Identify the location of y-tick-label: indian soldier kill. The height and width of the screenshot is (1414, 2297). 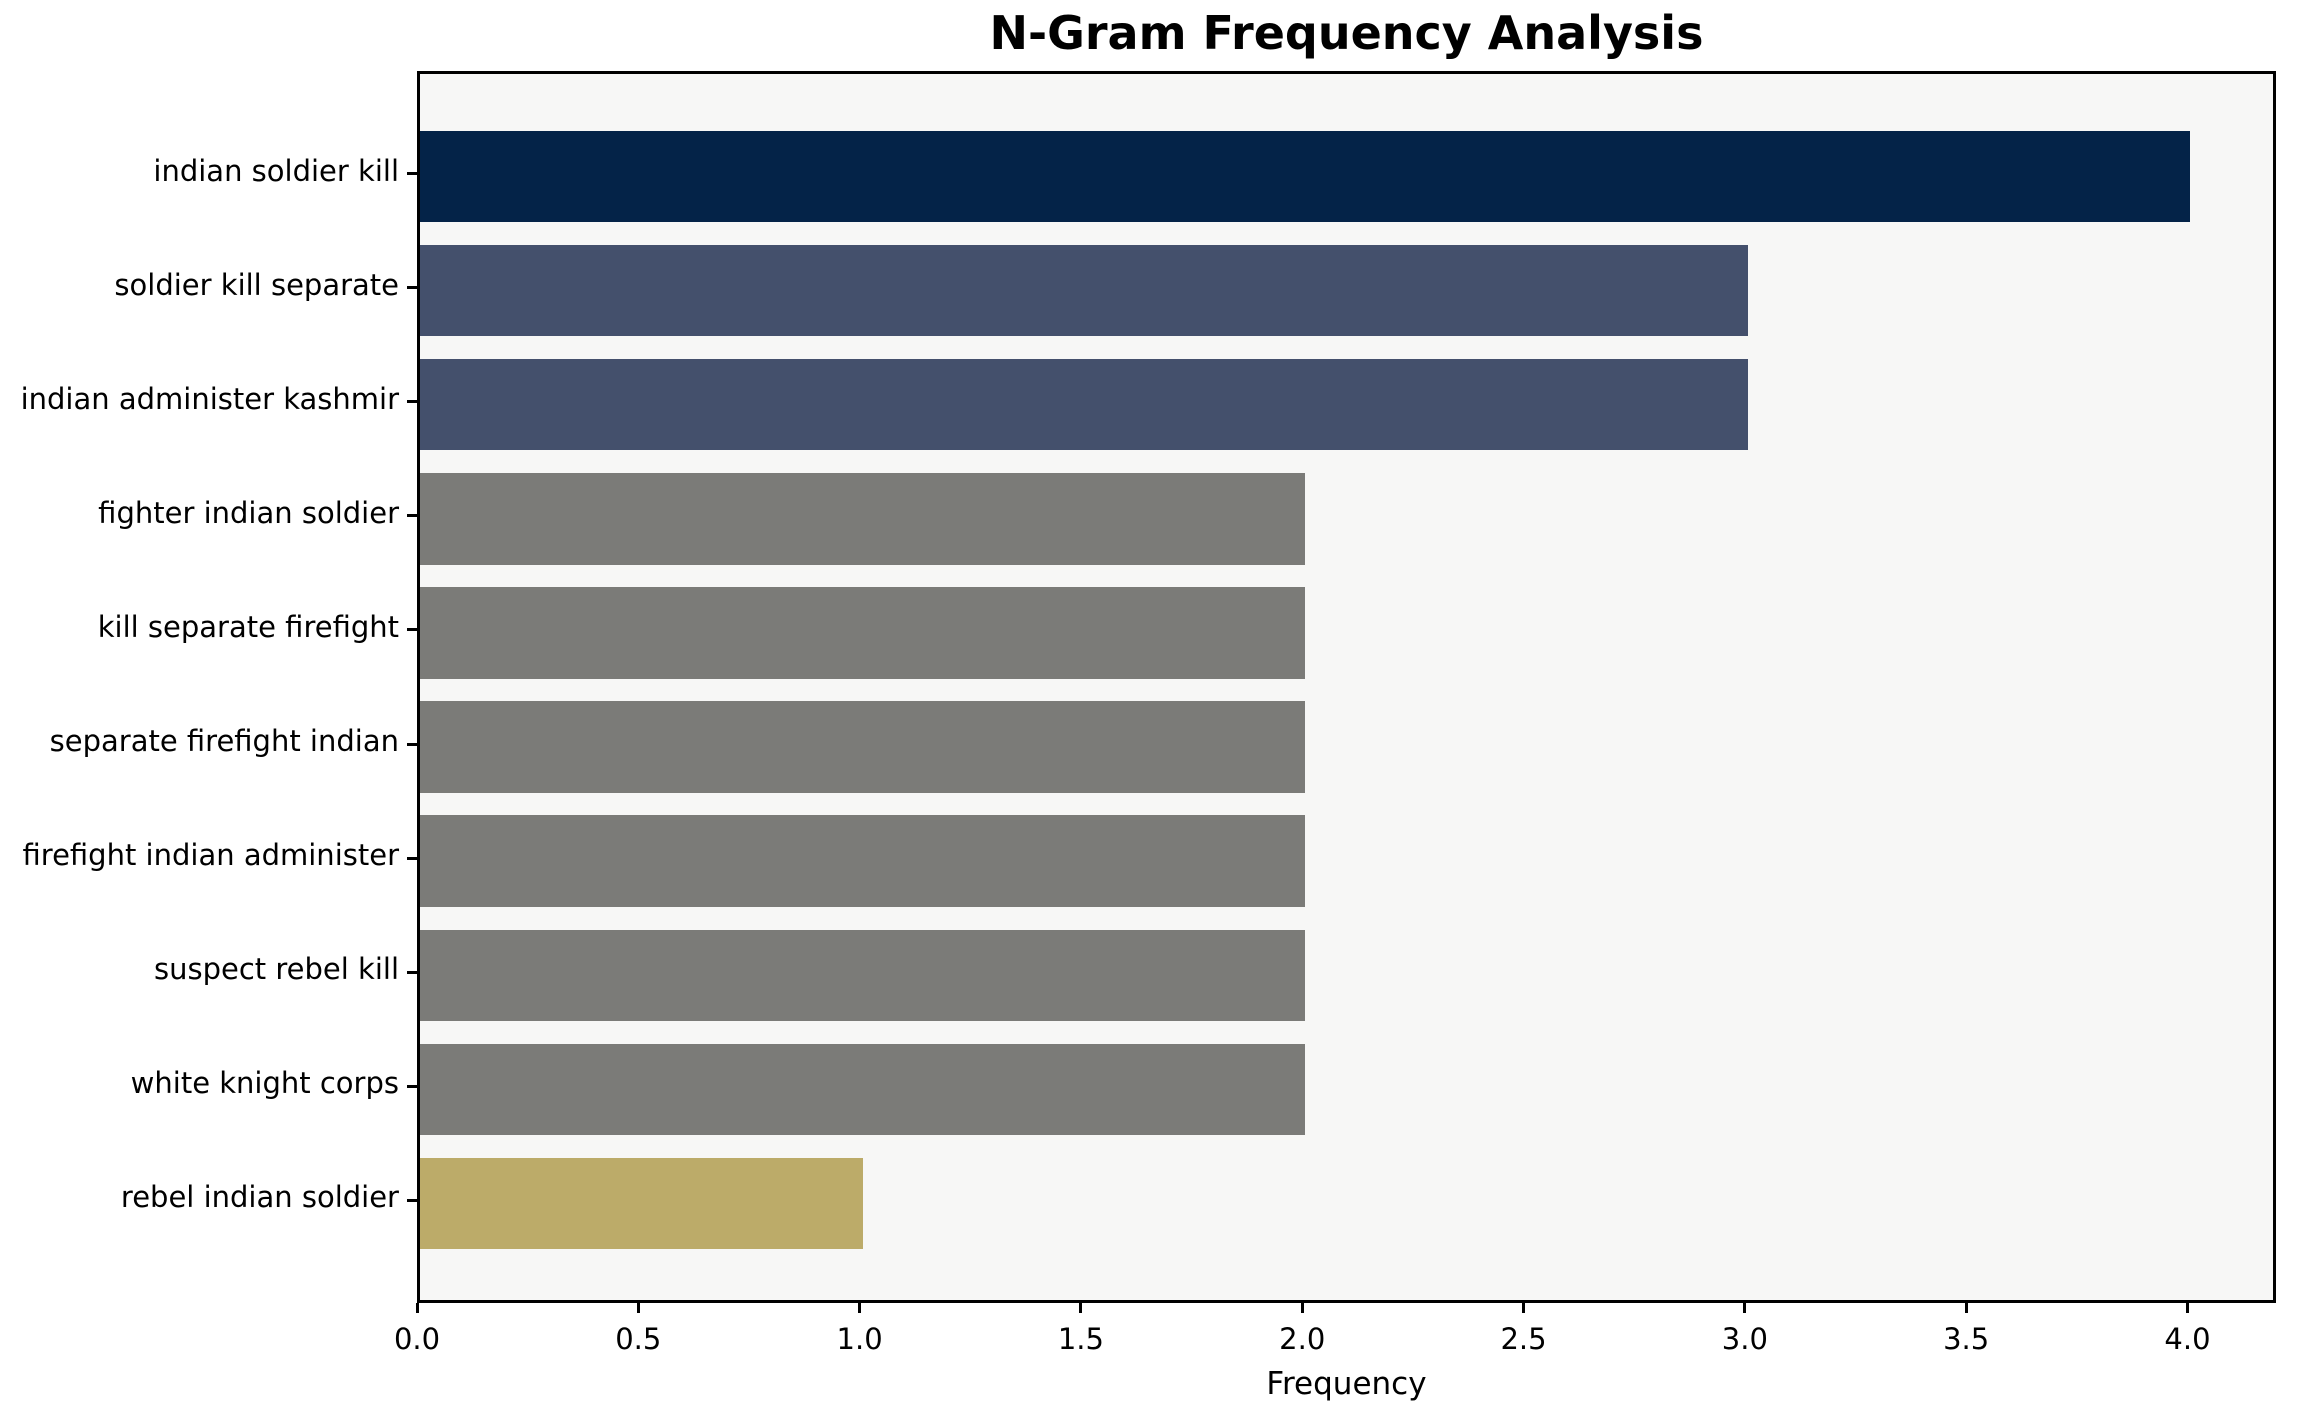
(276, 170).